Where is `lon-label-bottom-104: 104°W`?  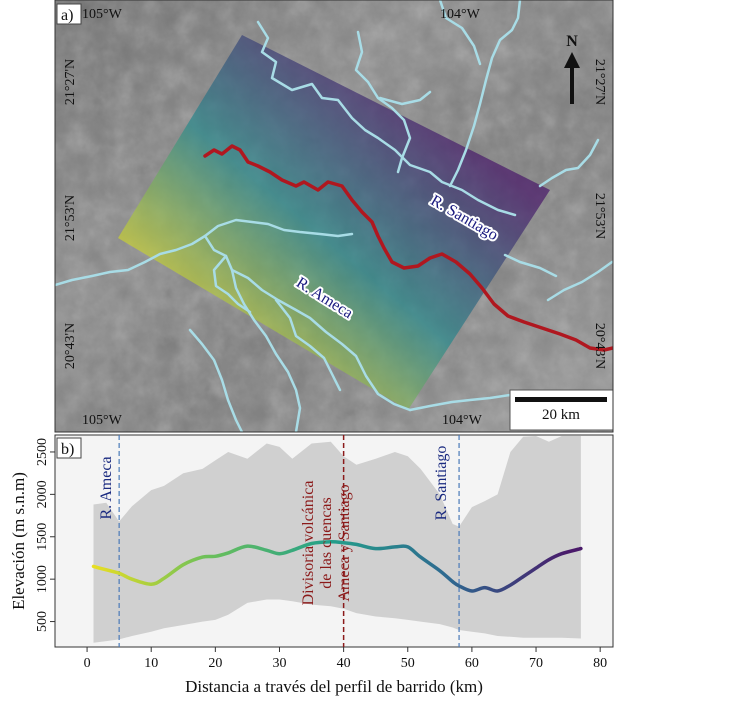
lon-label-bottom-104: 104°W is located at coordinates (462, 420).